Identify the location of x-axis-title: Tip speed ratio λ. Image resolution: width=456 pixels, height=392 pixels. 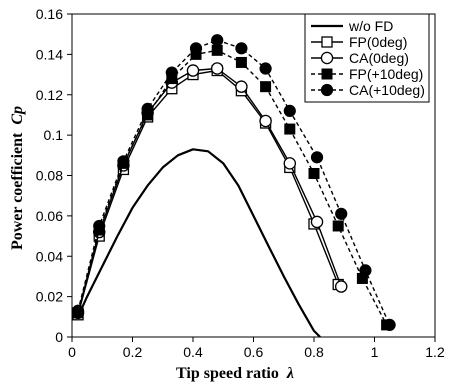
(235, 373).